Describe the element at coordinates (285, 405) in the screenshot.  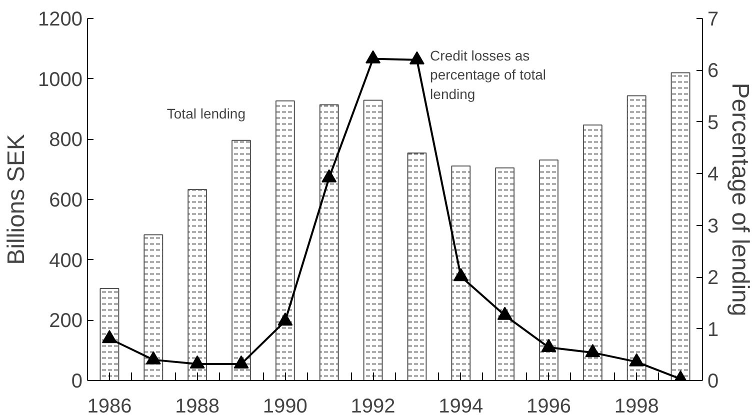
I see `x-tick-label: 1990` at that location.